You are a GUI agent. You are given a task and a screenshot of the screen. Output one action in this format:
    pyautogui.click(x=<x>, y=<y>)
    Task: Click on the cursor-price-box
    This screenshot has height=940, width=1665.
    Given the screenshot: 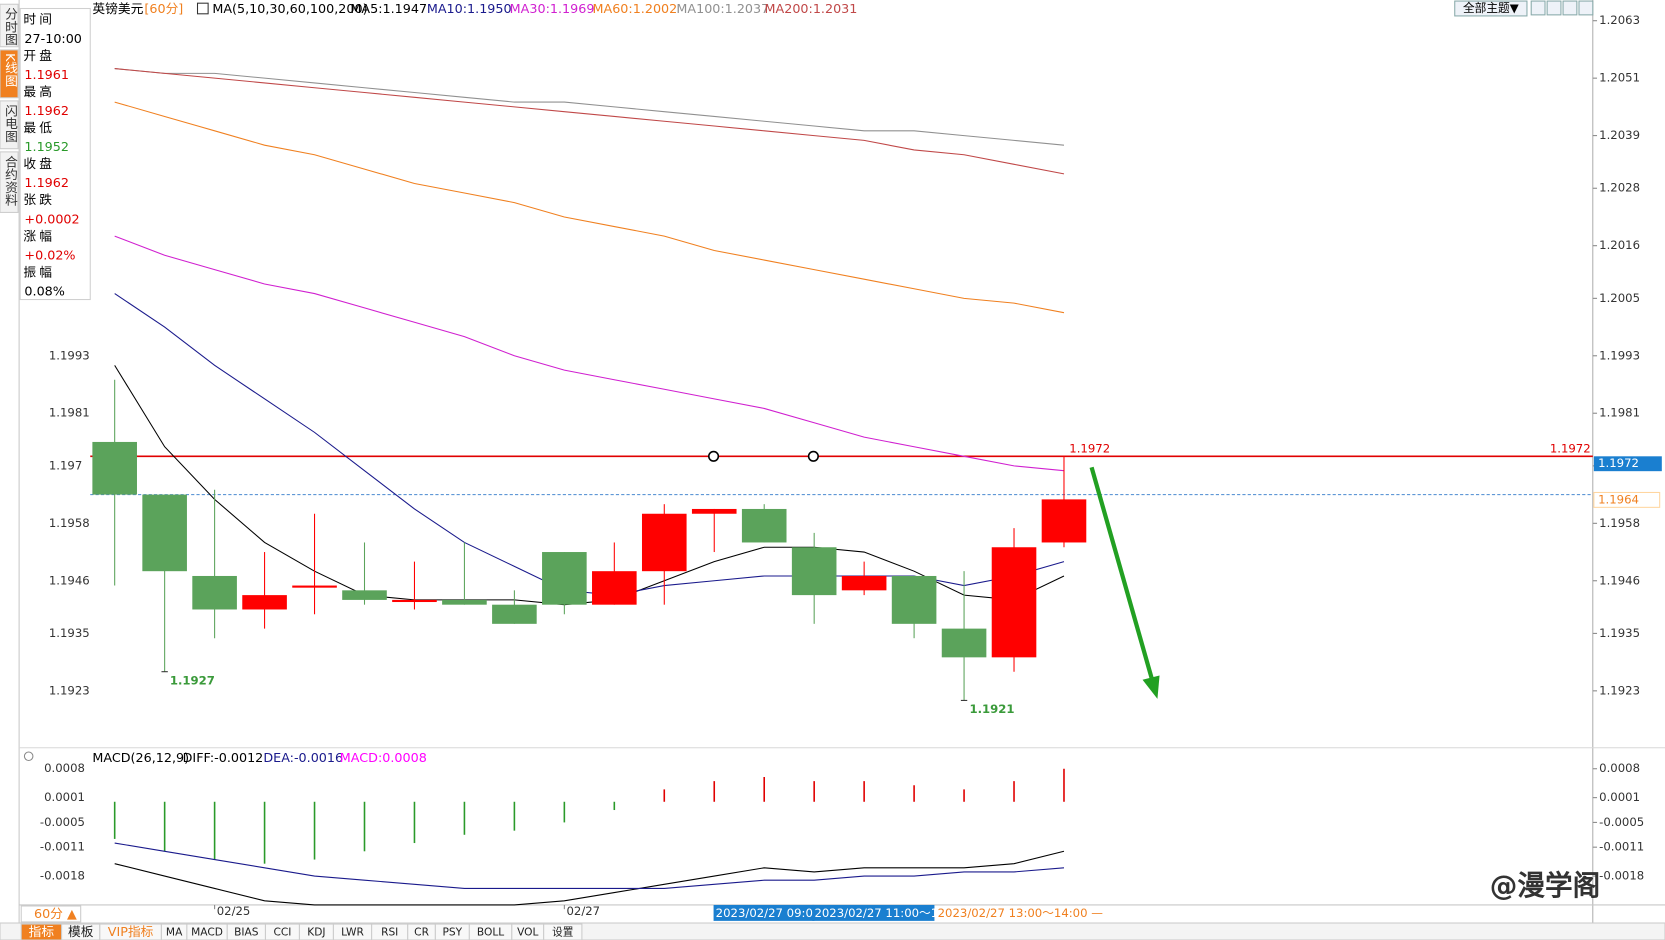 What is the action you would take?
    pyautogui.click(x=1627, y=464)
    